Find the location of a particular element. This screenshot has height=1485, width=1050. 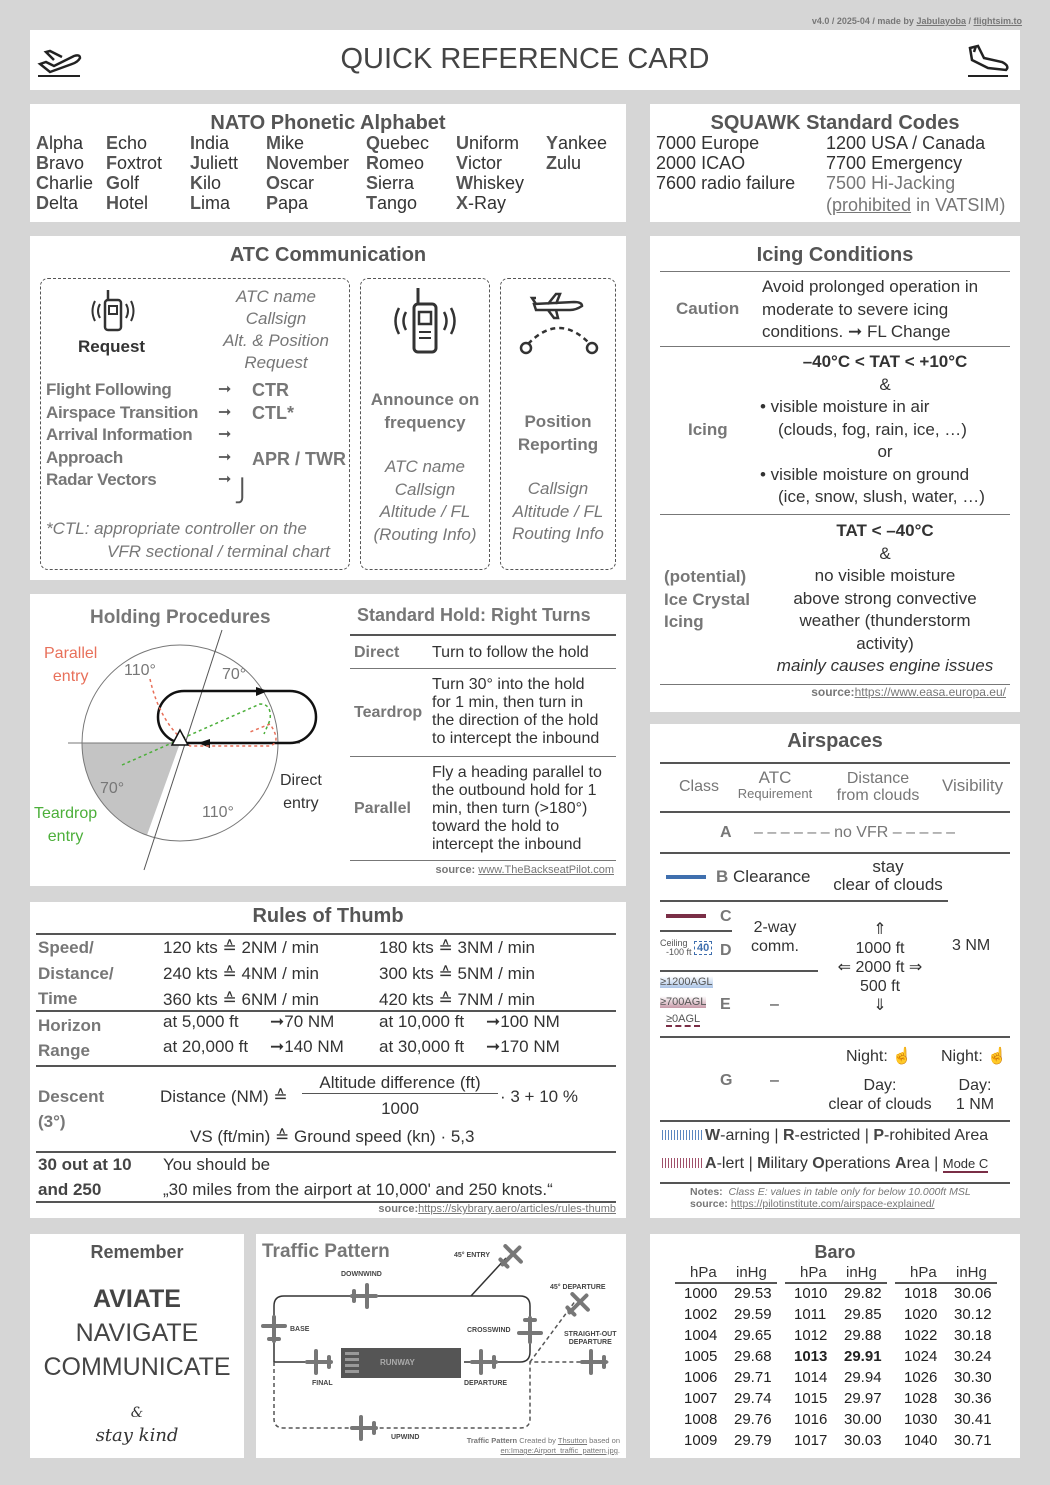

pattern-path is located at coordinates (402, 1329).